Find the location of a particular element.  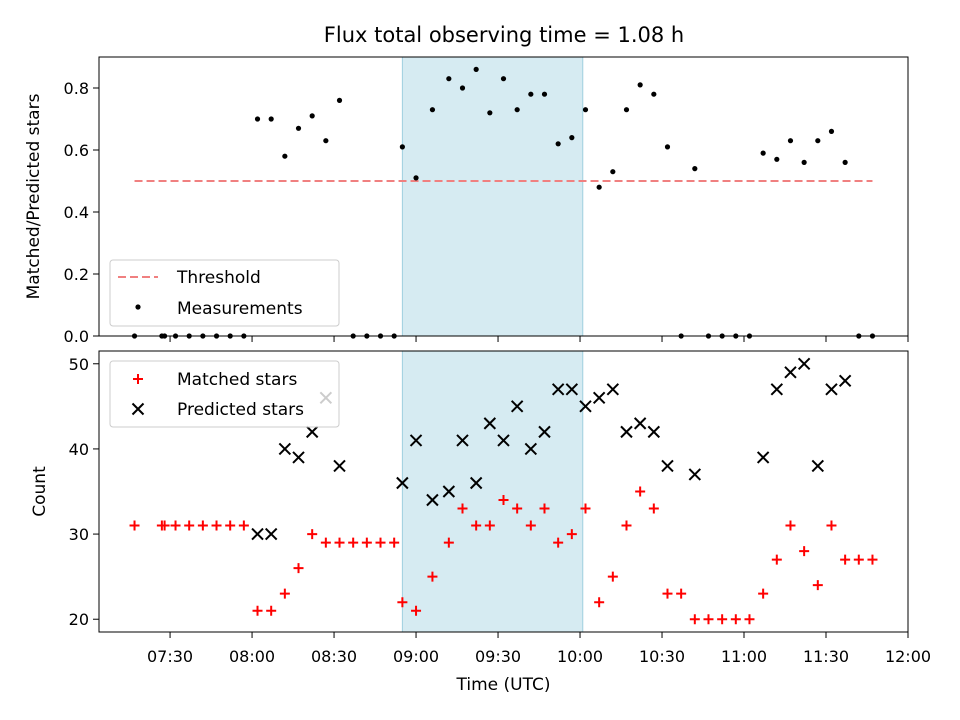

legend-matched-swatch is located at coordinates (138, 379).